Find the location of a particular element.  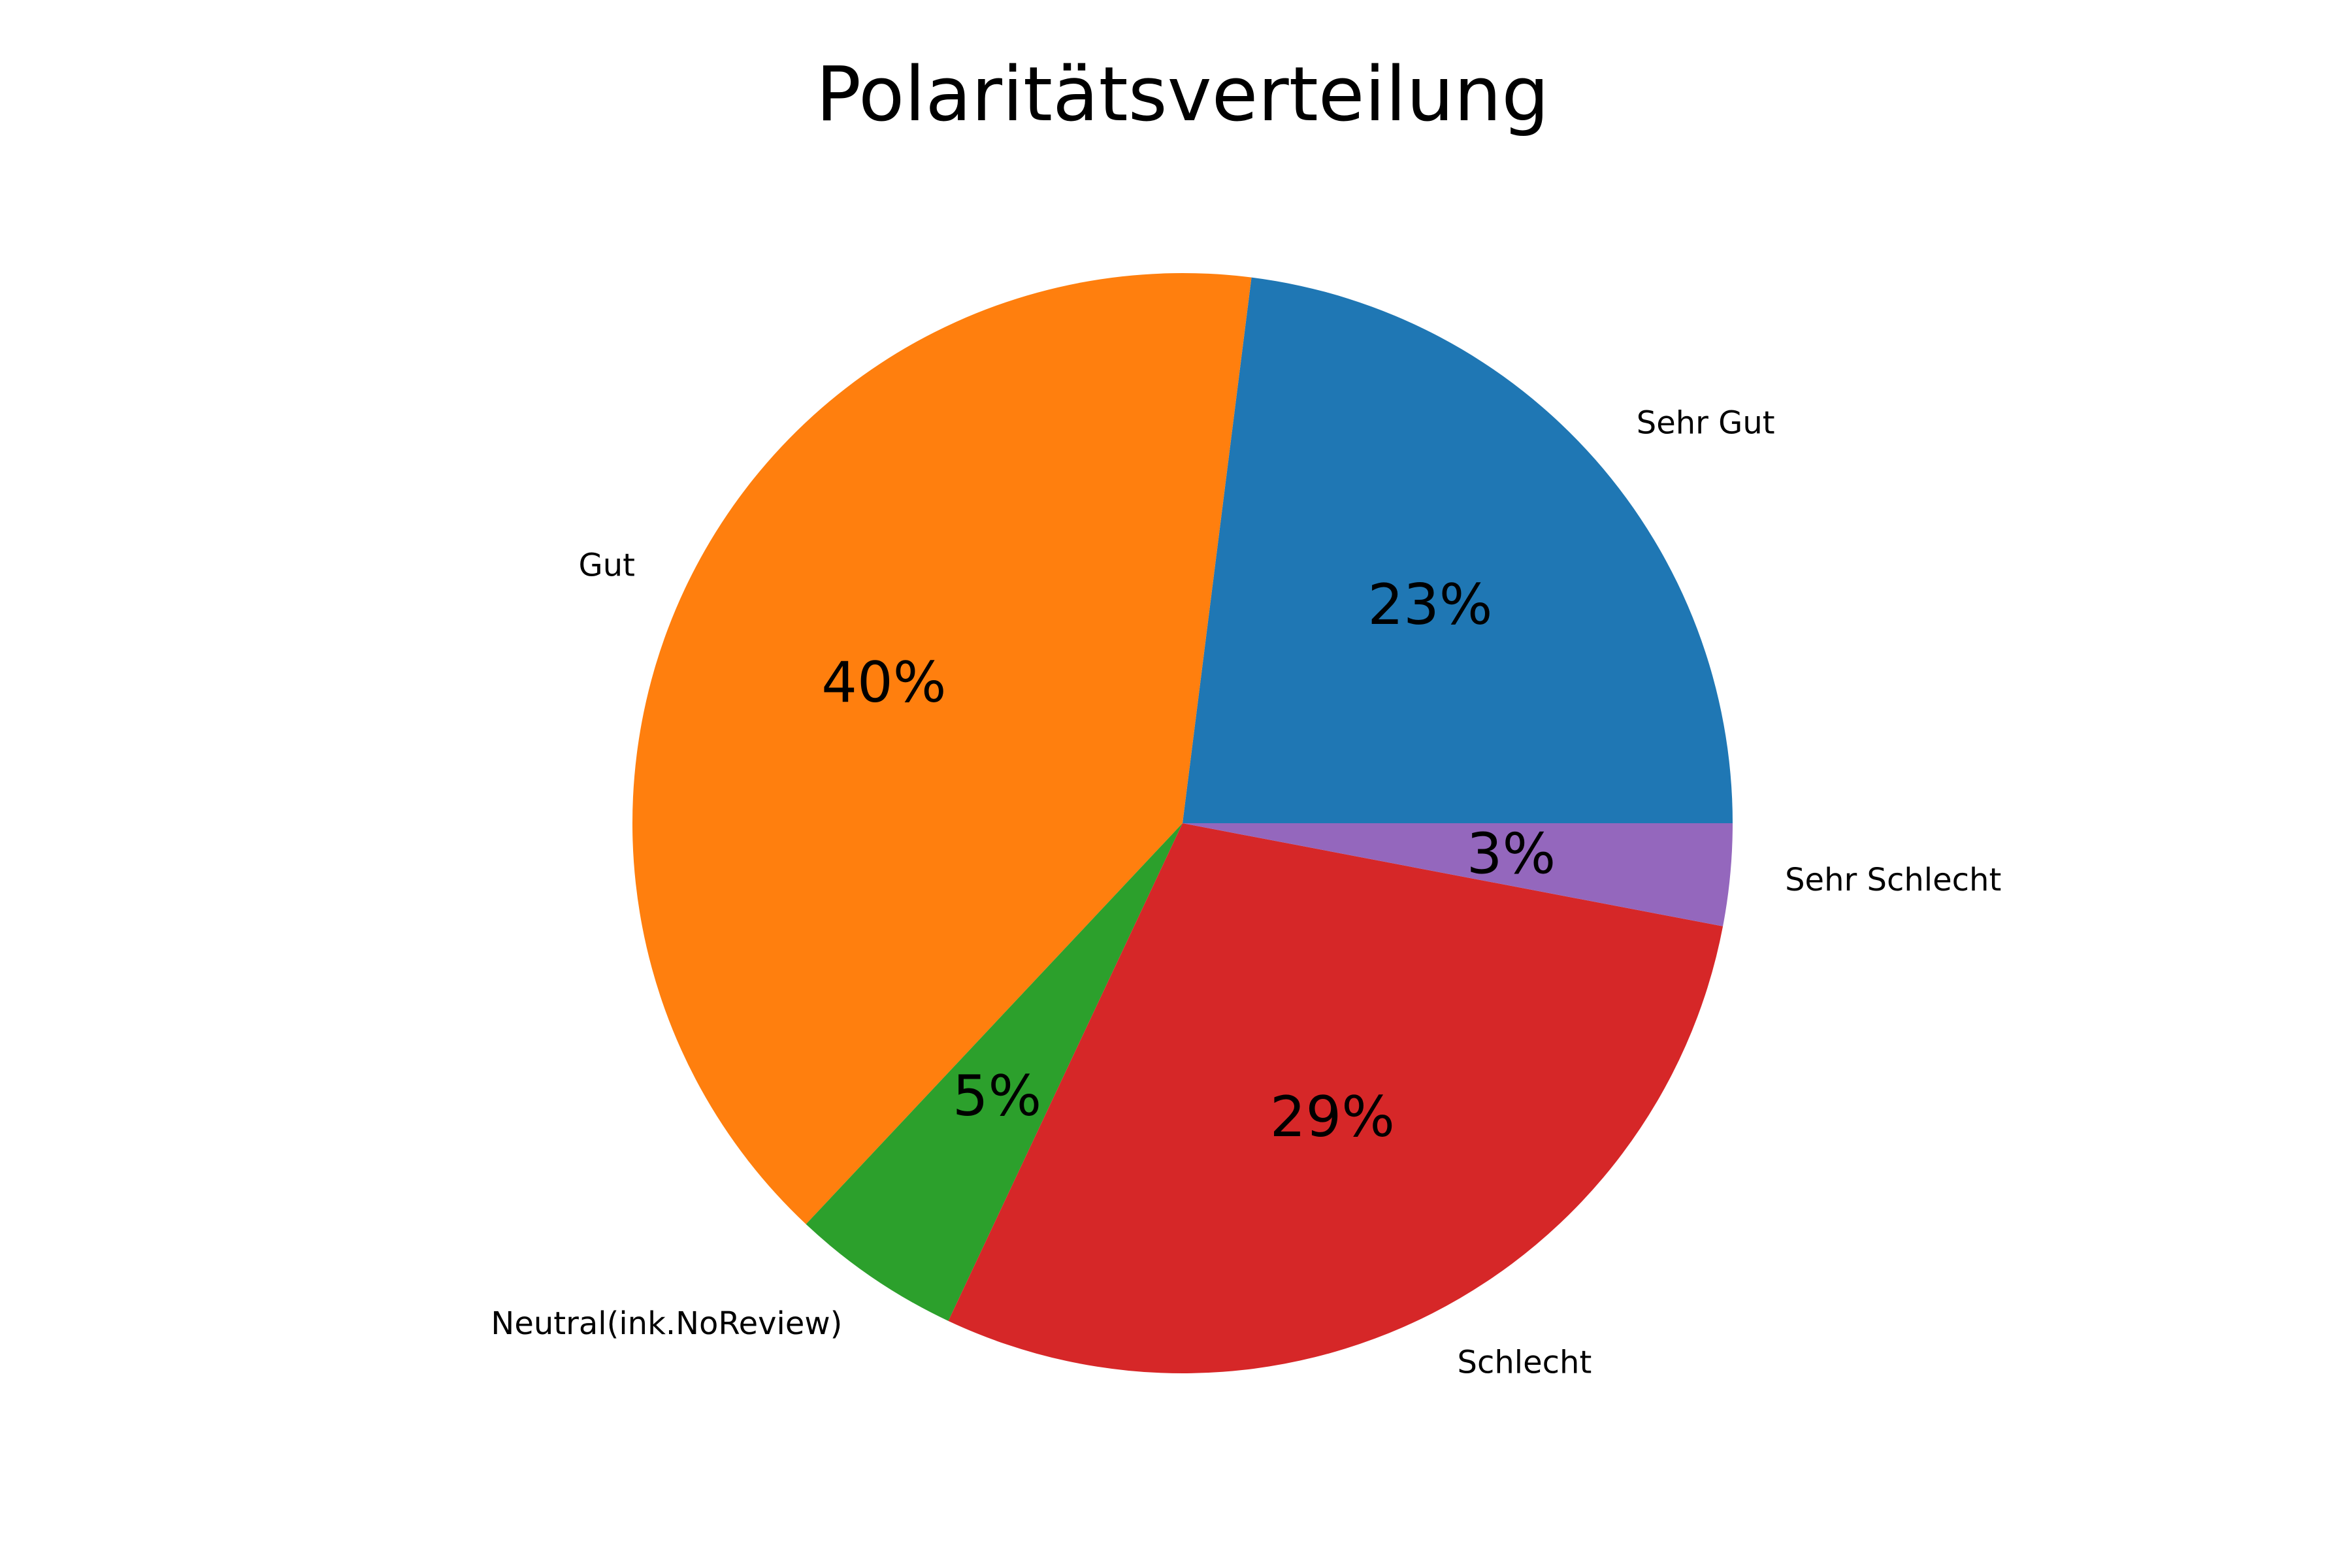

pct-label-sehr-schlecht: 3% is located at coordinates (1511, 854).